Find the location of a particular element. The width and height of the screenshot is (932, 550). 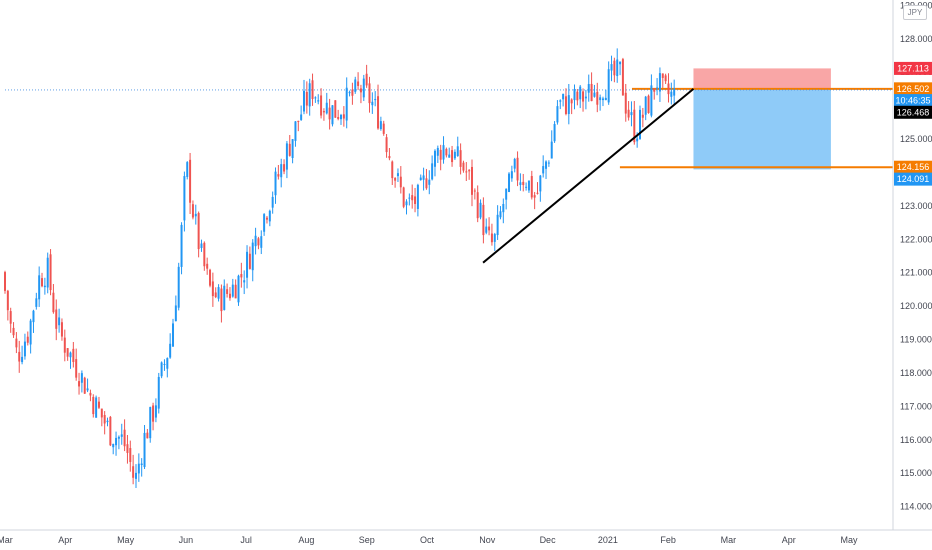

price-label: 124.091 is located at coordinates (913, 179).